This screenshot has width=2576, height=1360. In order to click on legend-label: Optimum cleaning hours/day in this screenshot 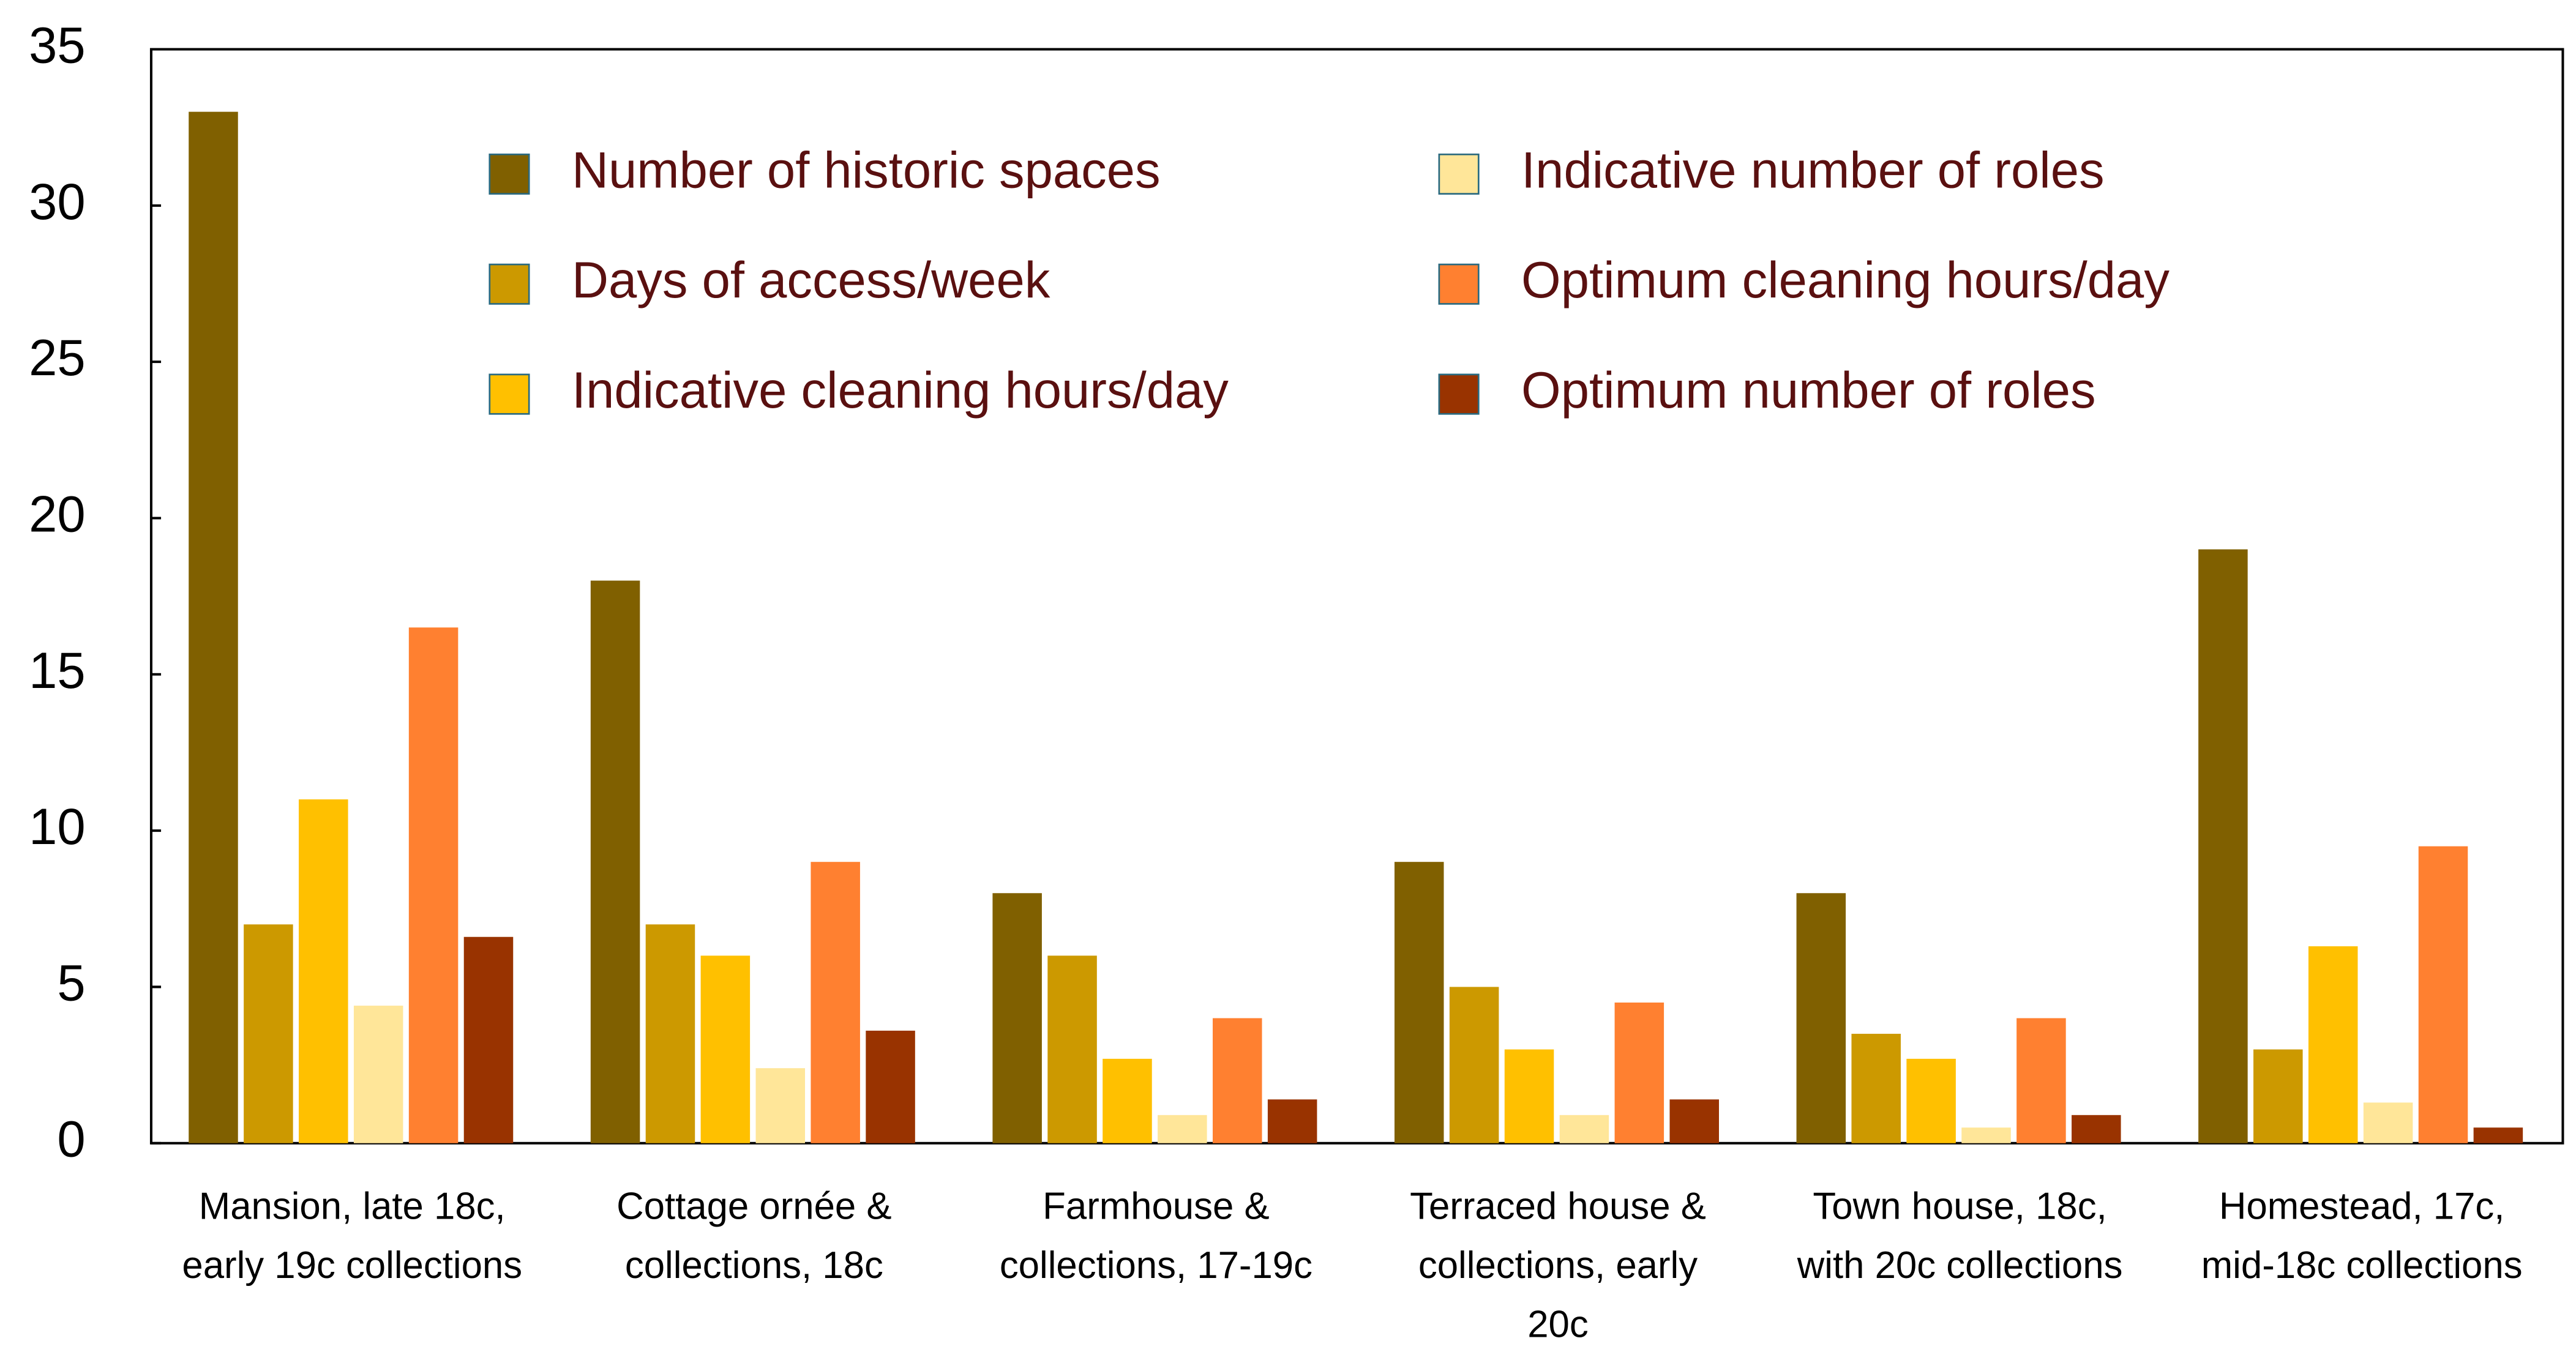, I will do `click(1845, 280)`.